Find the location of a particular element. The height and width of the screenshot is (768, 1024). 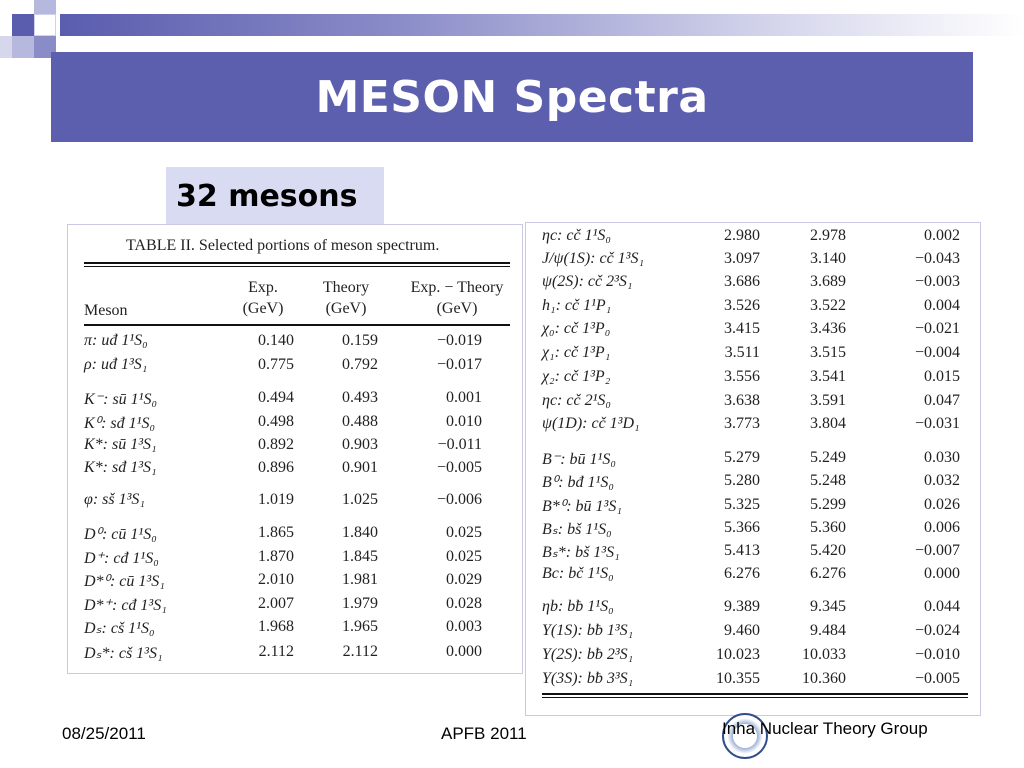

theory-cell: 9.345 is located at coordinates (828, 606).